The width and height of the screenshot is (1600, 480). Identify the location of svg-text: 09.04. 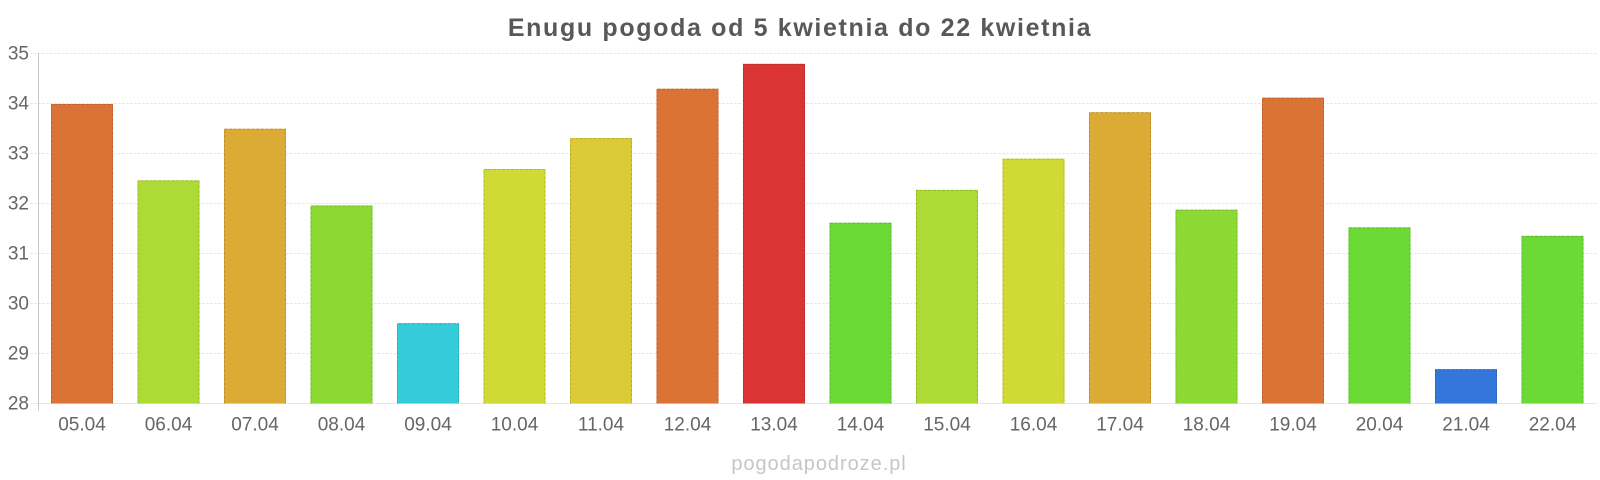
(428, 425).